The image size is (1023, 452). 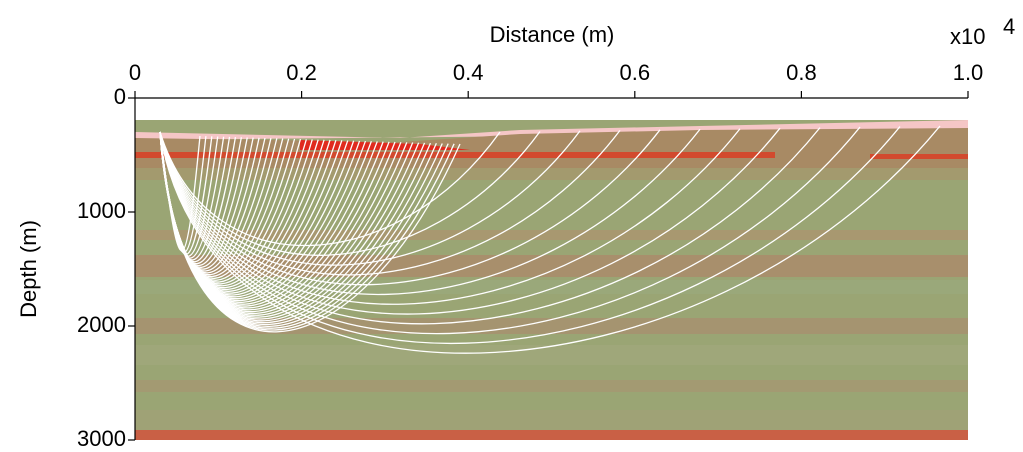 I want to click on y-axis-label: Depth (m), so click(x=28, y=269).